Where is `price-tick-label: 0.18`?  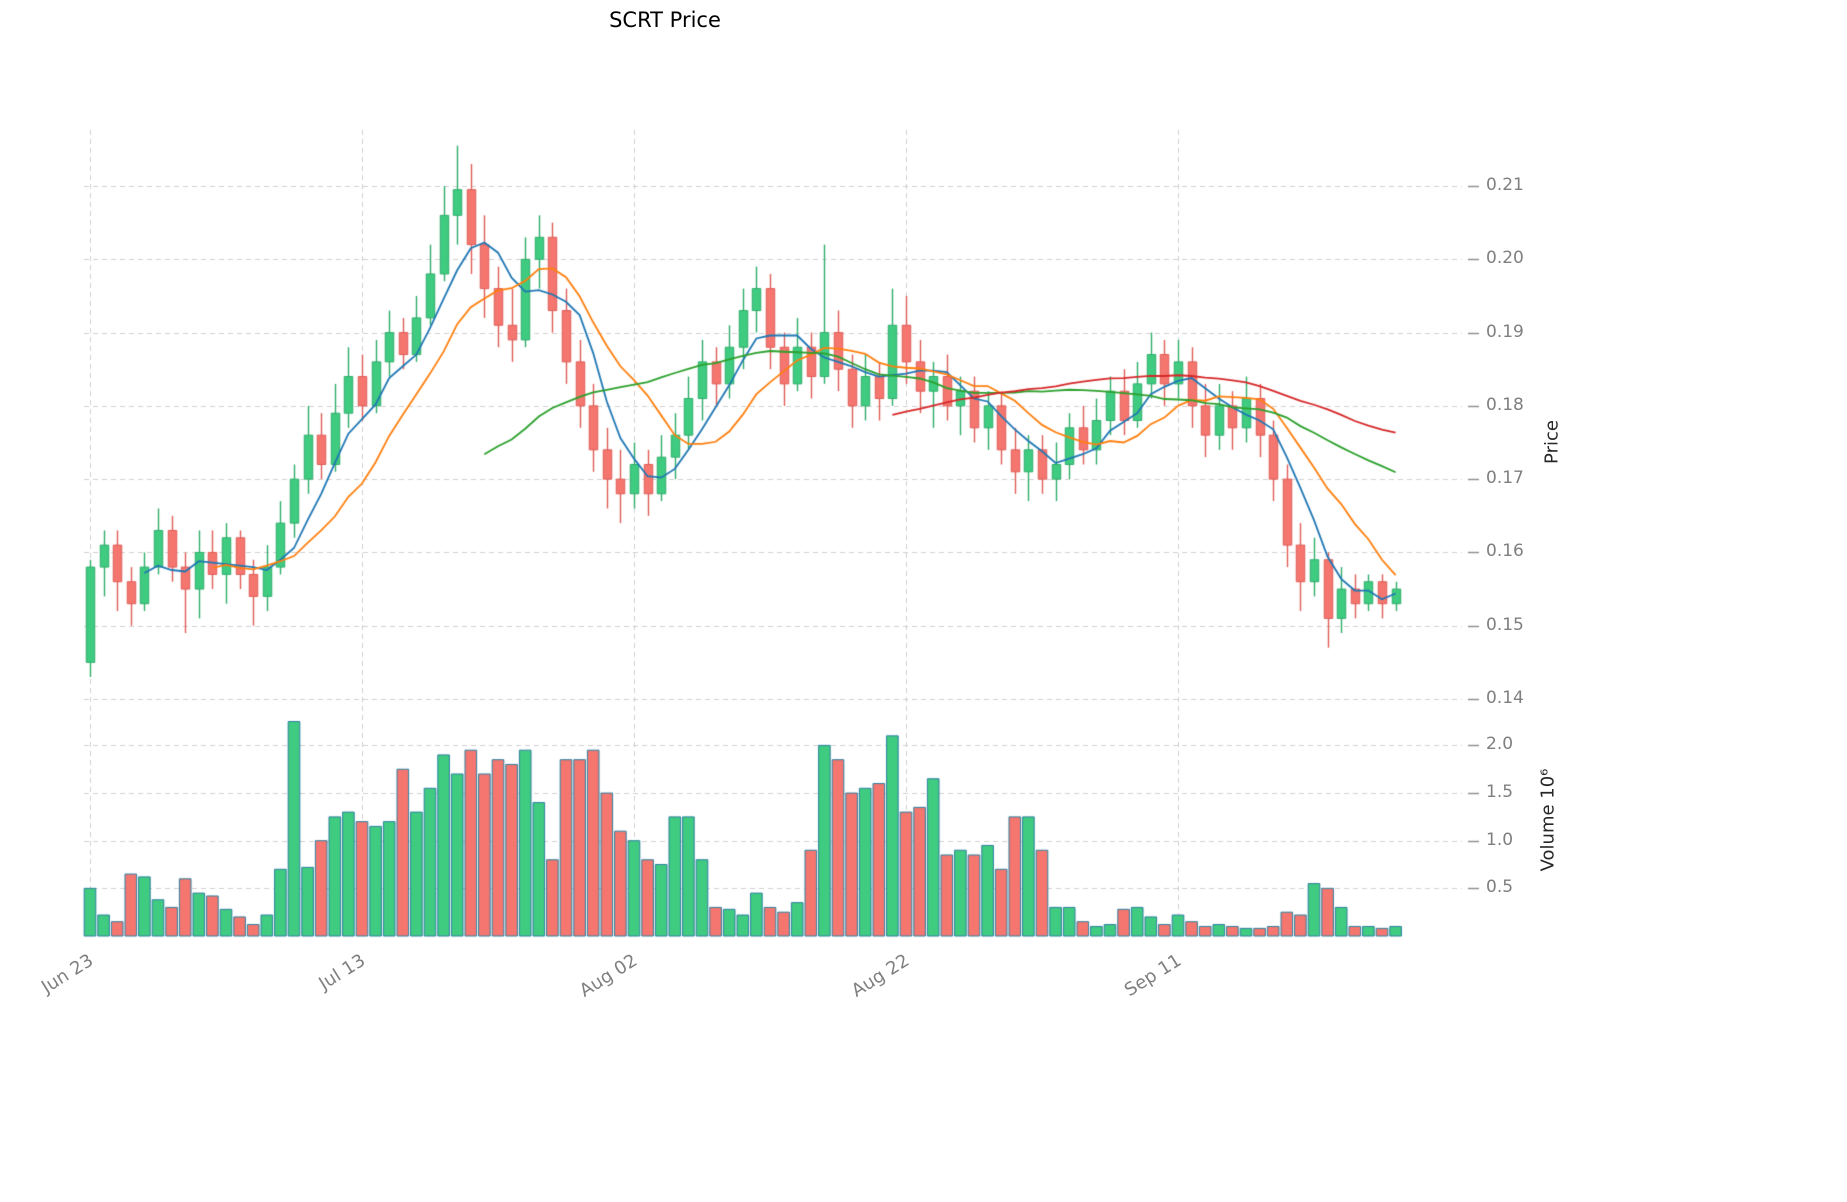 price-tick-label: 0.18 is located at coordinates (1505, 404).